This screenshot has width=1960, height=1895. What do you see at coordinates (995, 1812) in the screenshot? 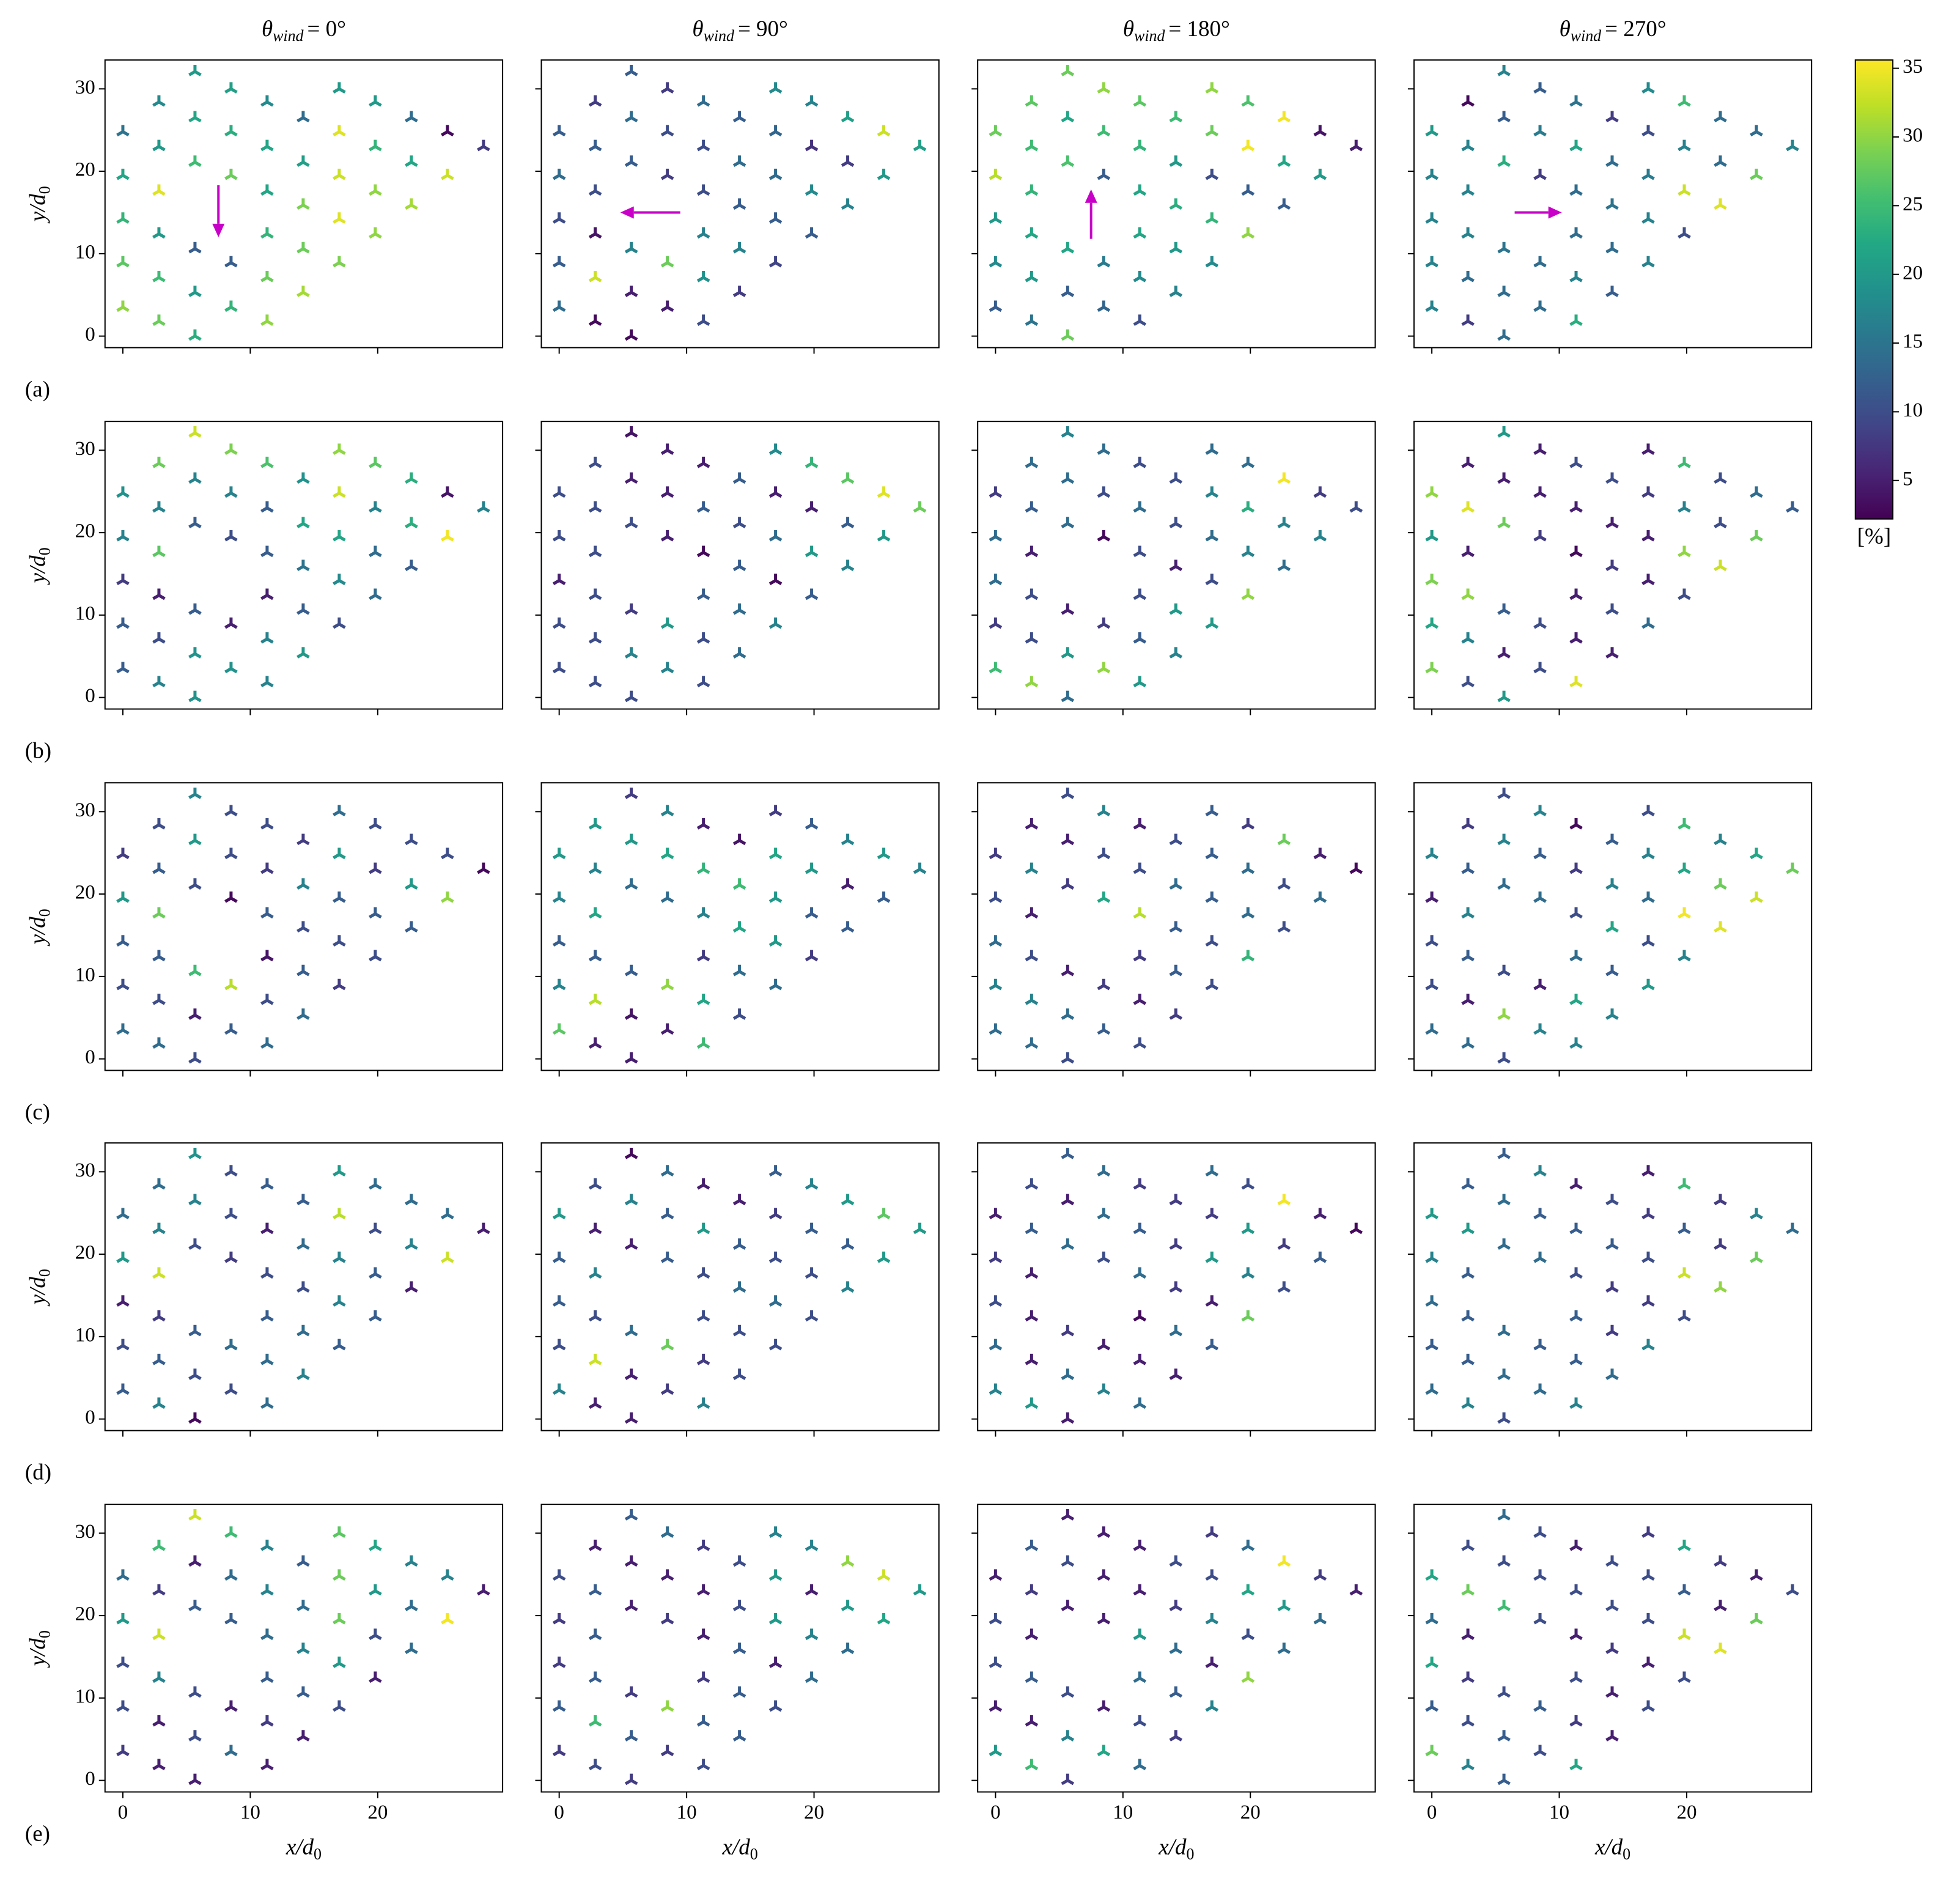
I see `x-tick-label: 0` at bounding box center [995, 1812].